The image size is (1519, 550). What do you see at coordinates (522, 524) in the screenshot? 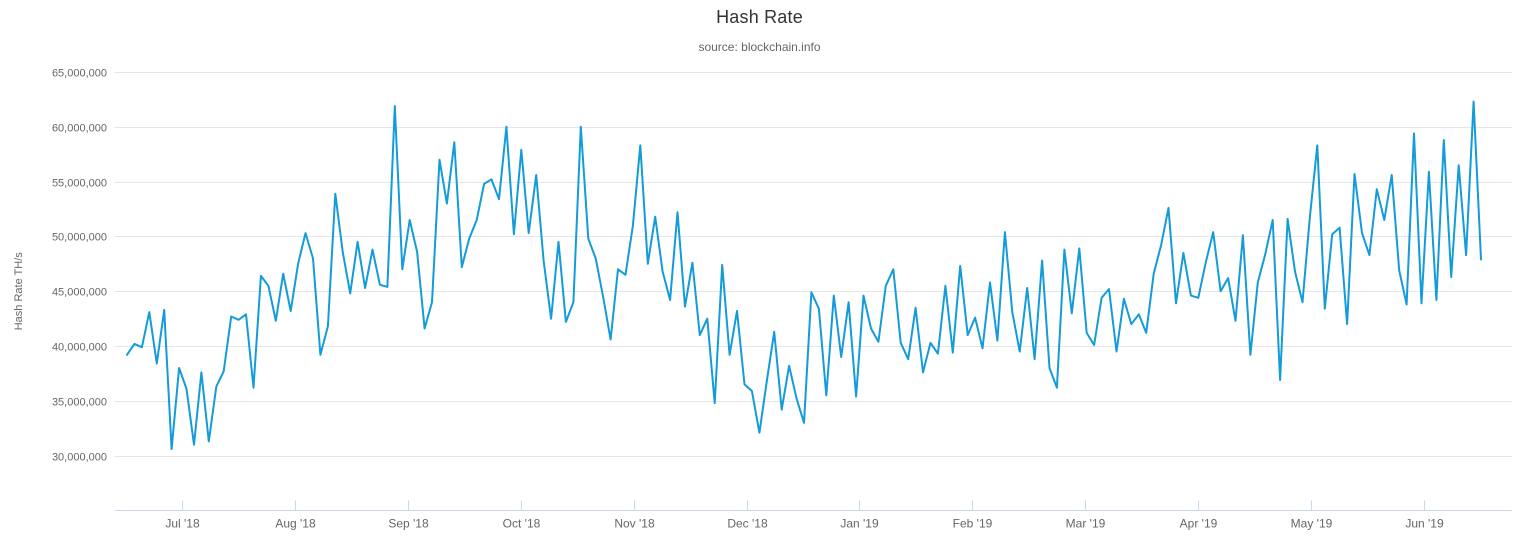
I see `x-axis-tick-label: Oct '18` at bounding box center [522, 524].